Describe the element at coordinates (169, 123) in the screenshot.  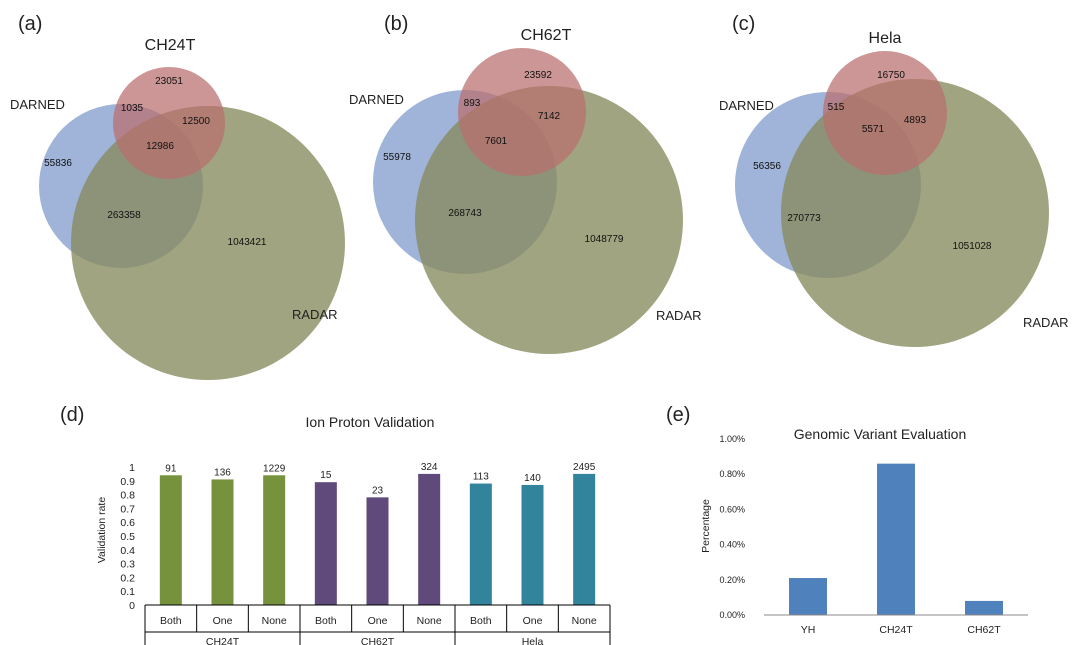
I see `ch24t-circle` at that location.